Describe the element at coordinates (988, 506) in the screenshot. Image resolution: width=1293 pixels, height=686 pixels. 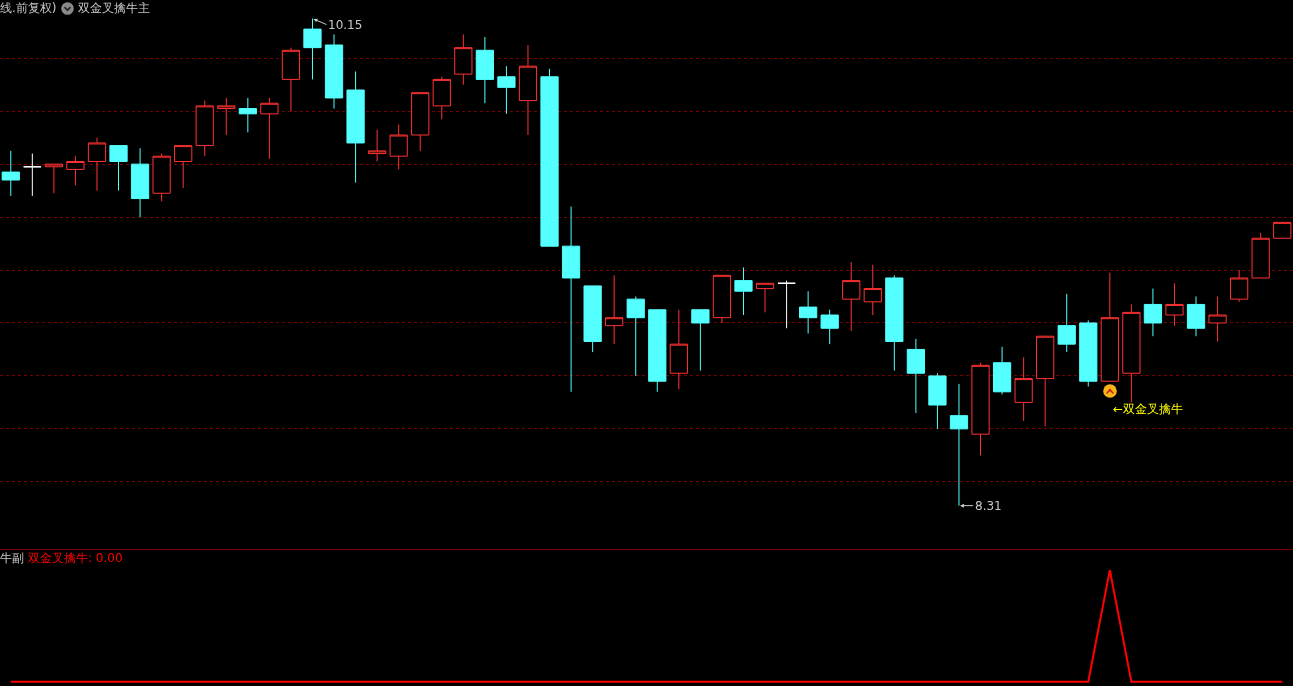
I see `annotation: 8.31` at that location.